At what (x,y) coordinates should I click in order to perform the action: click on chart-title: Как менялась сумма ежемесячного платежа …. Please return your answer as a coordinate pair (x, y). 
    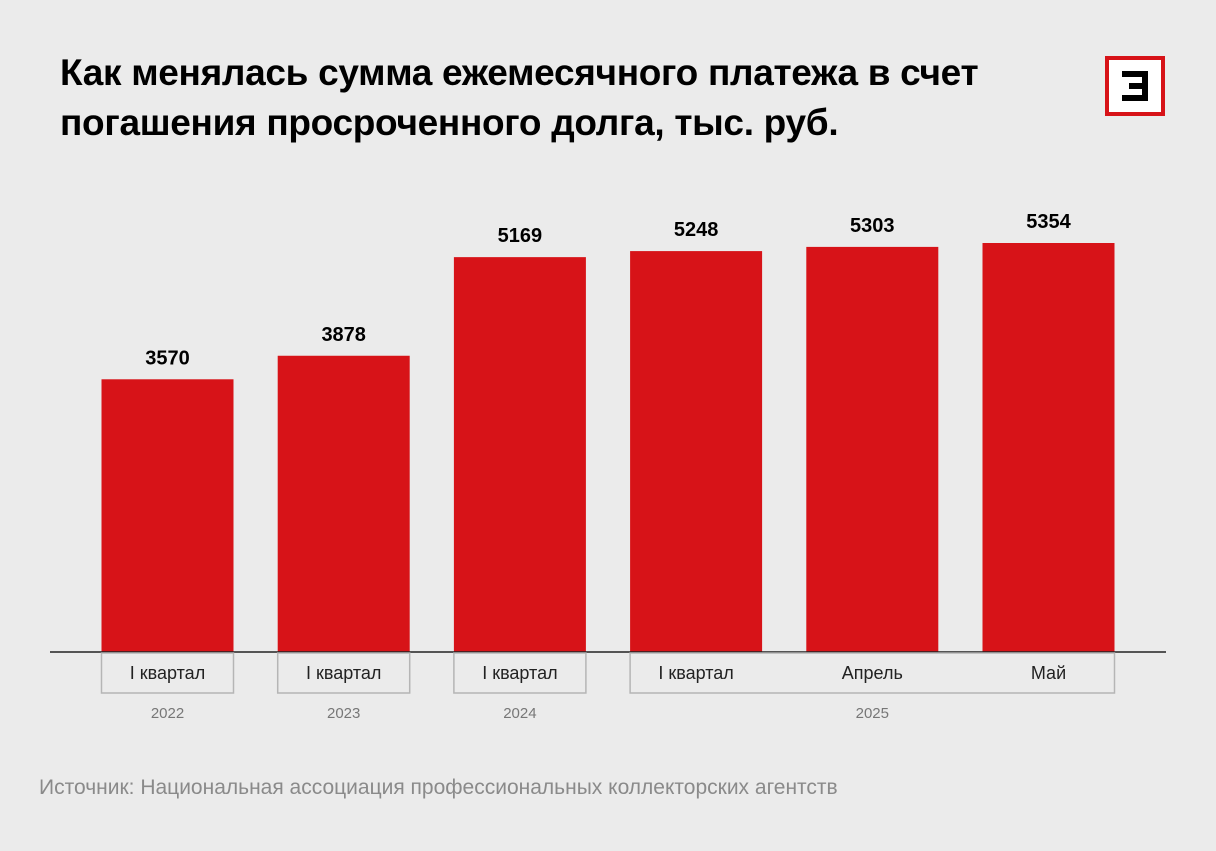
    Looking at the image, I should click on (519, 97).